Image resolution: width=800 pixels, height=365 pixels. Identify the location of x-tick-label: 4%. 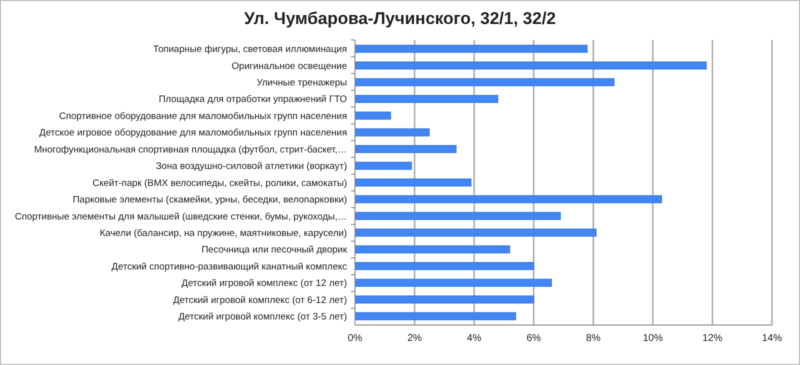
(474, 338).